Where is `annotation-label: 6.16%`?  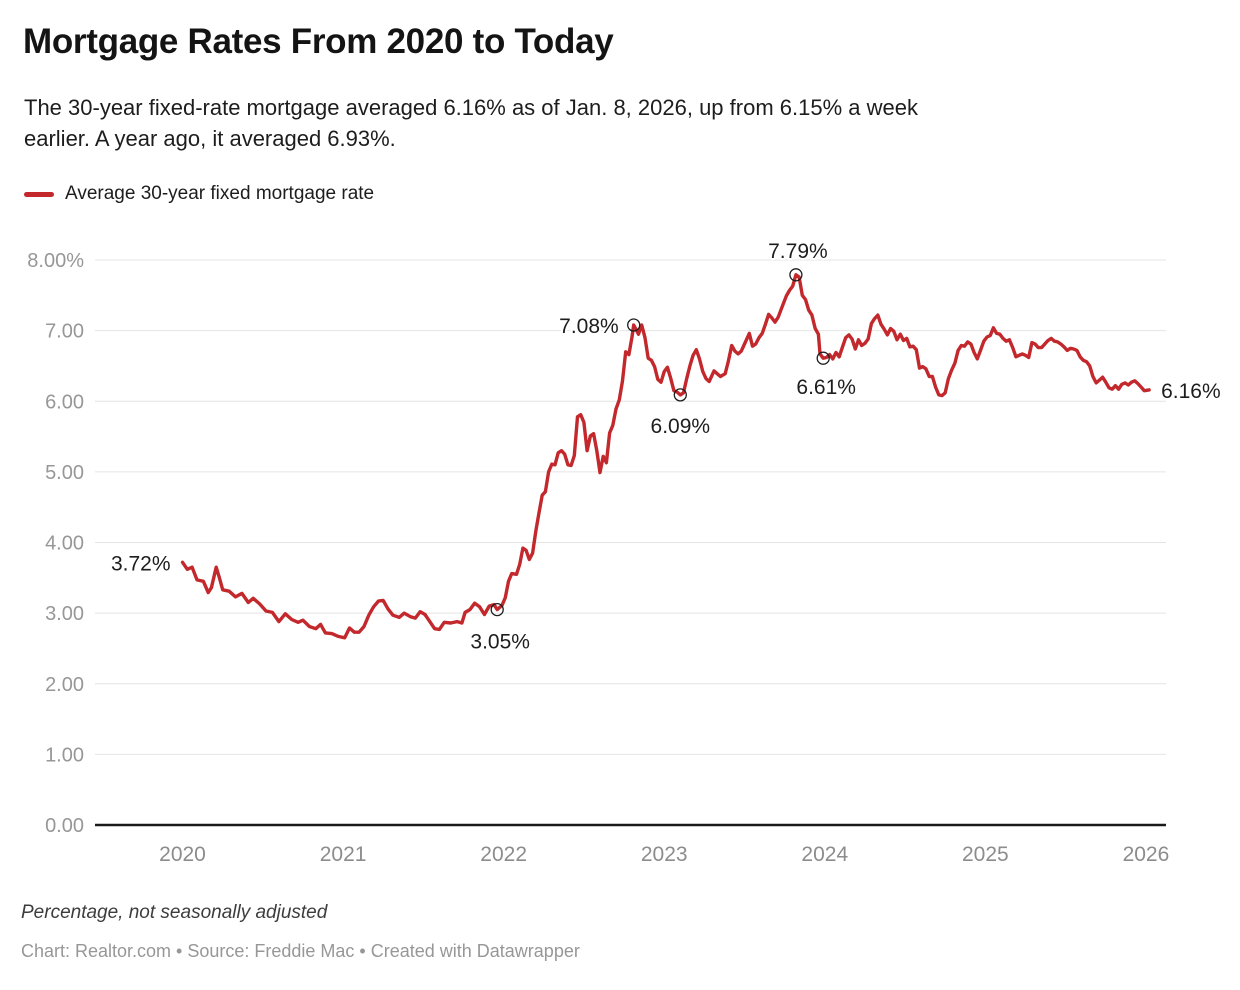 annotation-label: 6.16% is located at coordinates (1191, 391).